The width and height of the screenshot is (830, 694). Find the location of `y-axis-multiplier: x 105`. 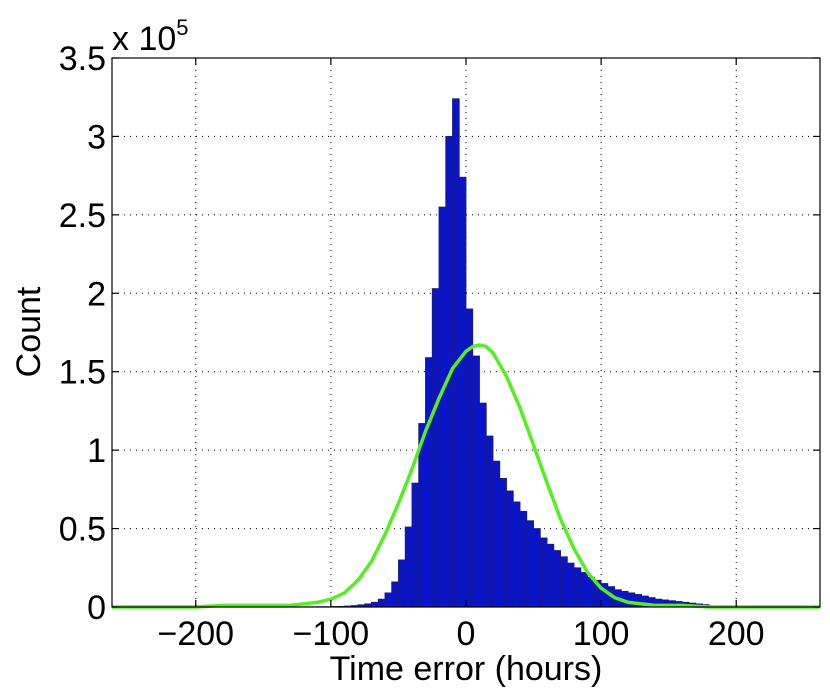

y-axis-multiplier: x 105 is located at coordinates (150, 36).